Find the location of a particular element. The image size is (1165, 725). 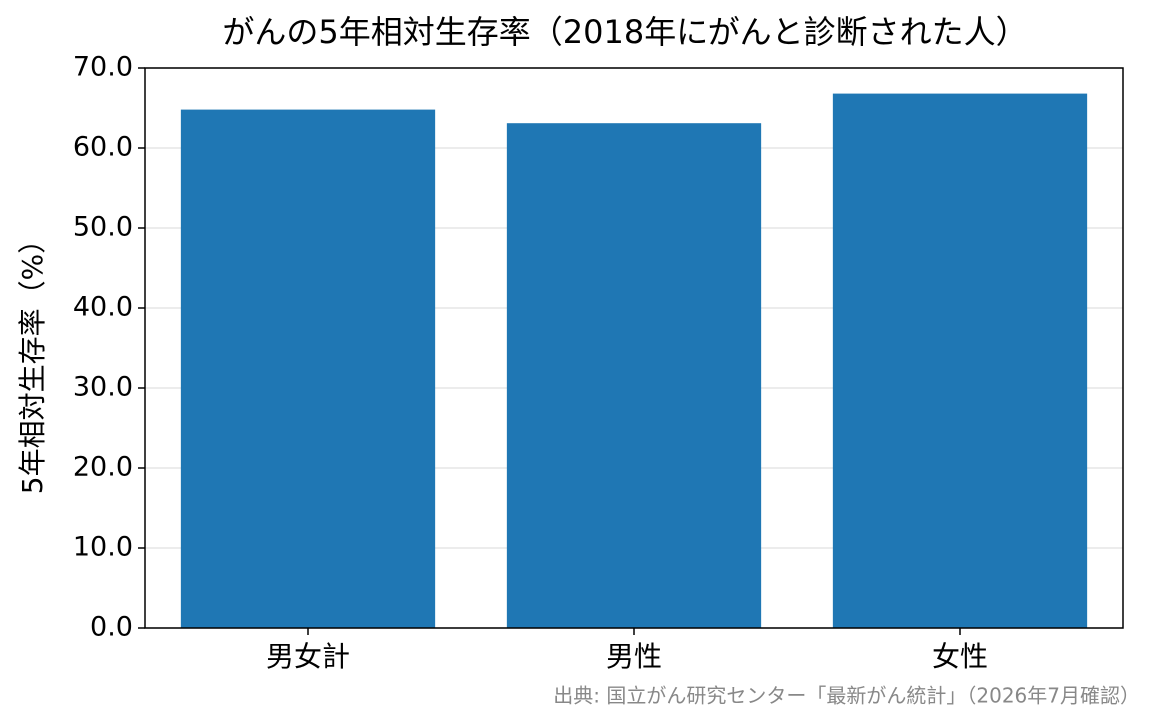

x-tick-label: 女性 is located at coordinates (960, 656).